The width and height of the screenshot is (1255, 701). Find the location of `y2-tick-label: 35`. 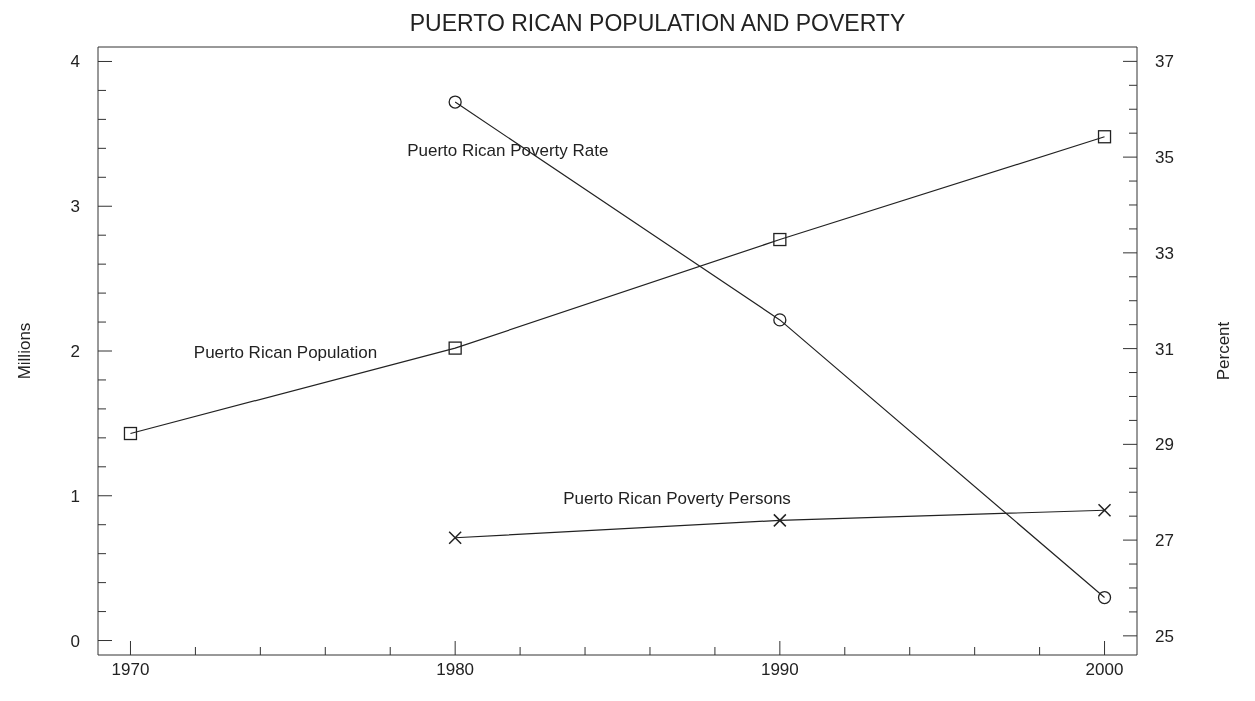

y2-tick-label: 35 is located at coordinates (1164, 158).